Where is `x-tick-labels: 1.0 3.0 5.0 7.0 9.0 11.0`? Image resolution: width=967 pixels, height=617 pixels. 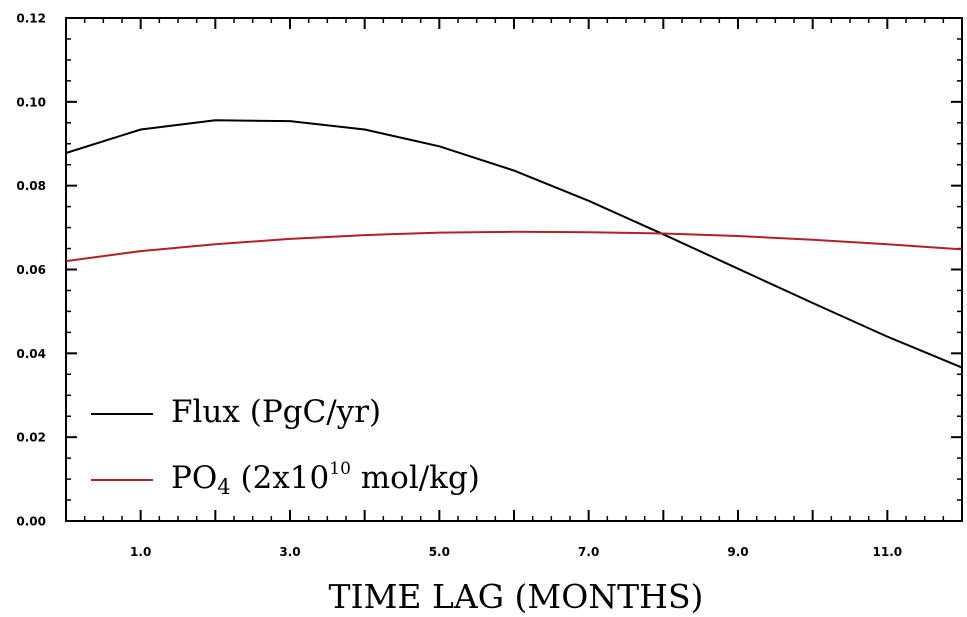 x-tick-labels: 1.0 3.0 5.0 7.0 9.0 11.0 is located at coordinates (516, 552).